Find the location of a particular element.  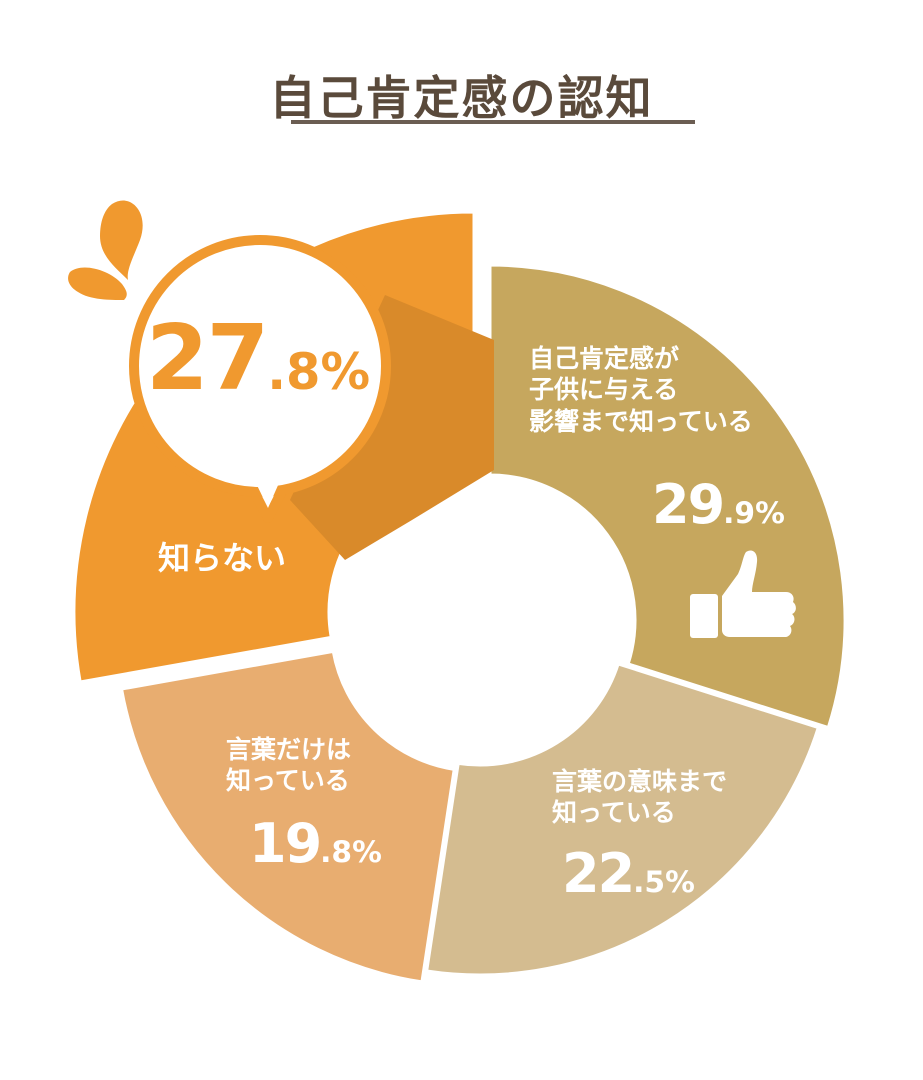

slice-label-2-line-1: 知っている is located at coordinates (288, 781).